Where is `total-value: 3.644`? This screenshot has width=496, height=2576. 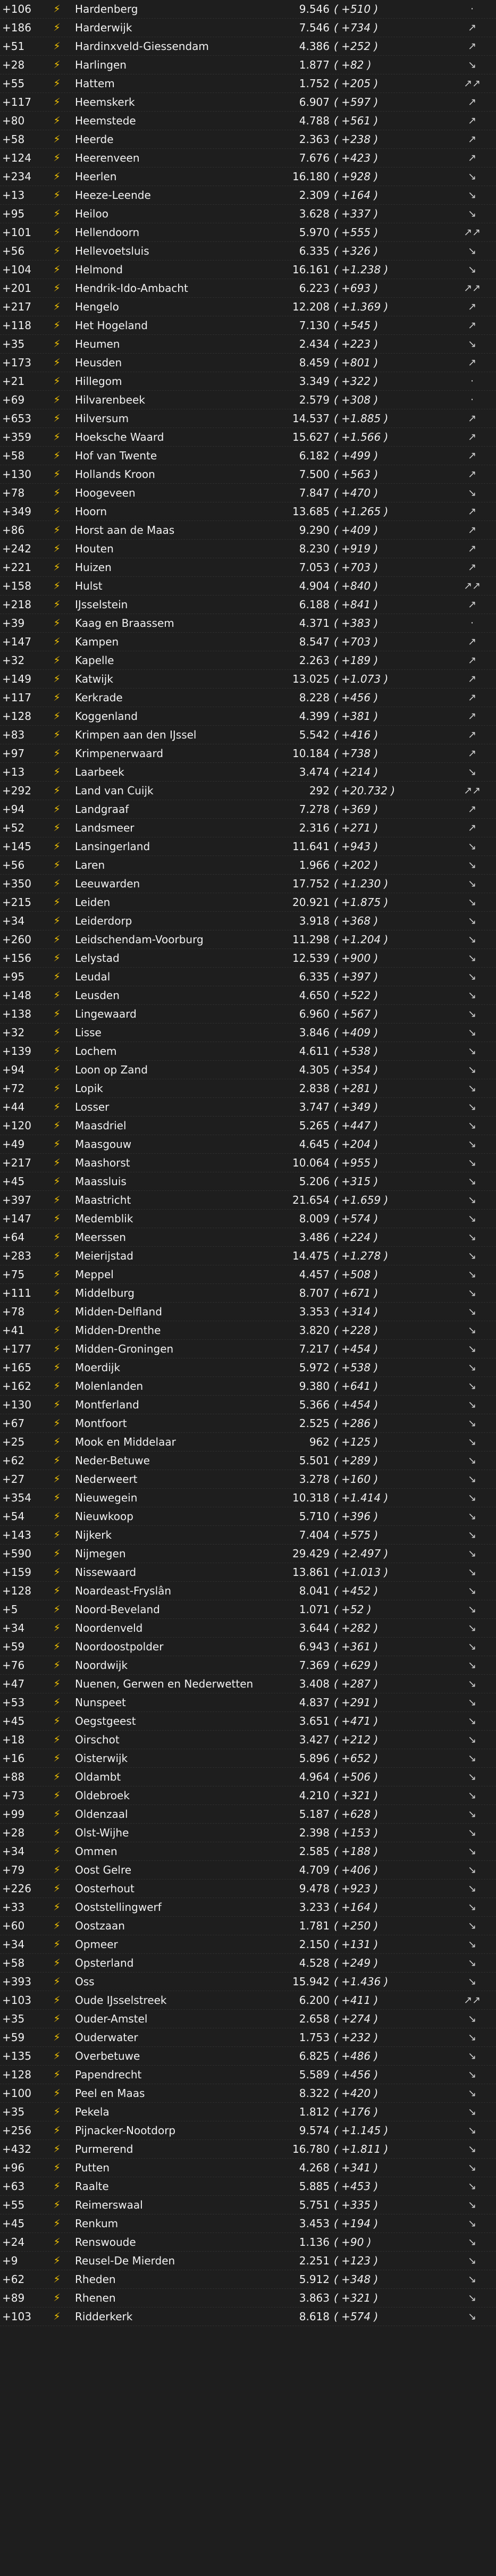 total-value: 3.644 is located at coordinates (314, 1628).